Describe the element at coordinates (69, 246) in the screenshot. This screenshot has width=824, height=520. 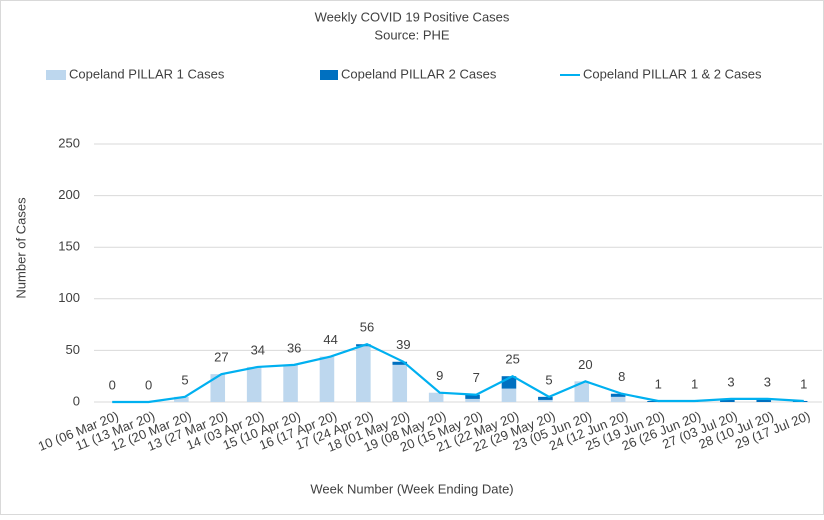
I see `y-tick-label: 150` at that location.